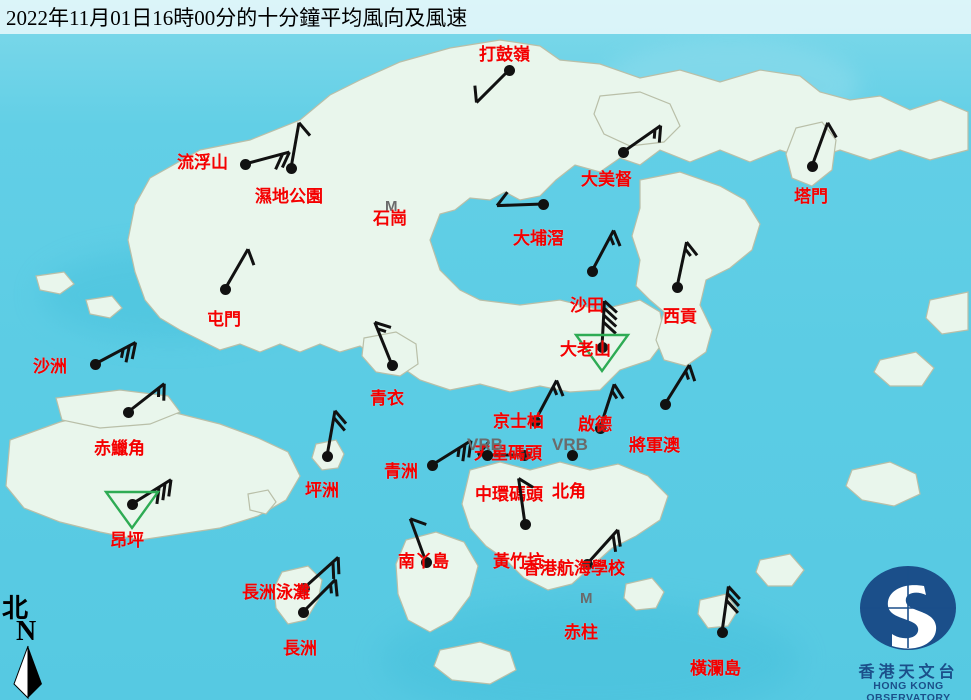  I want to click on station-label: 黃竹坑, so click(518, 561).